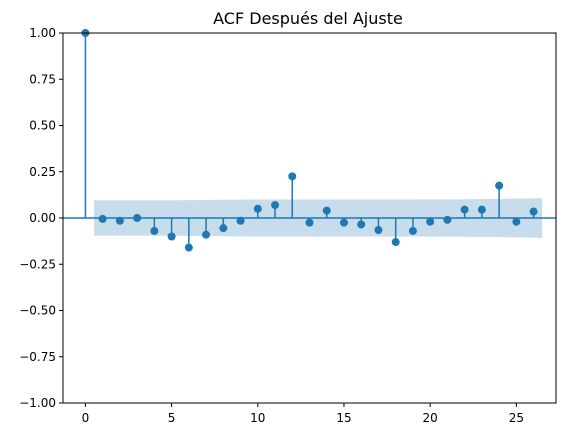 This screenshot has width=564, height=436. I want to click on y-tick-label: 0.50, so click(42, 126).